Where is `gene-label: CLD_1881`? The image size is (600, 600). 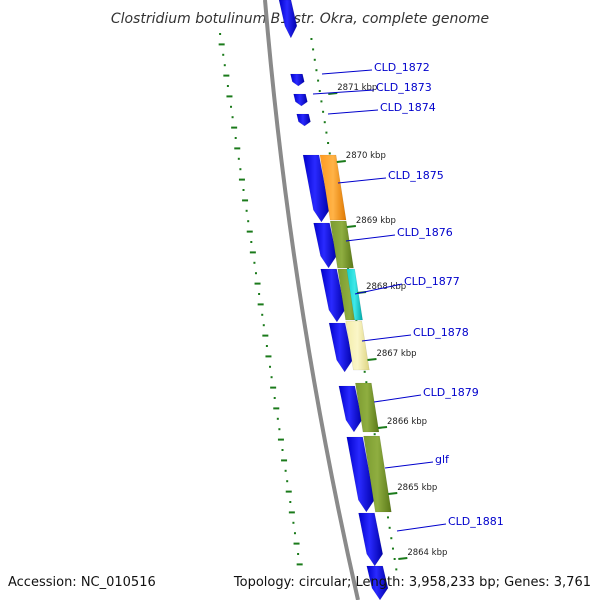 gene-label: CLD_1881 is located at coordinates (476, 521).